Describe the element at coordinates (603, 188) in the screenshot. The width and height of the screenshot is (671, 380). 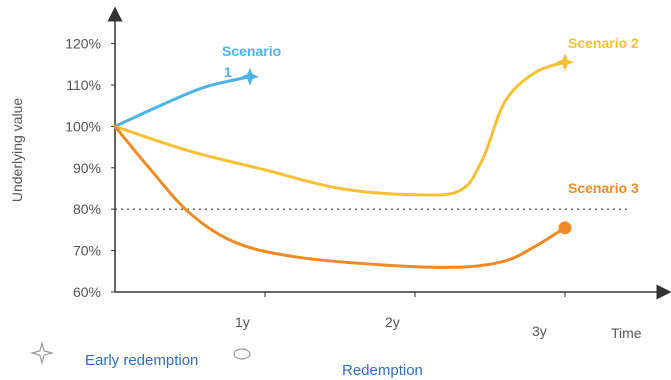
I see `scenario-3-label: Scenario 3` at that location.